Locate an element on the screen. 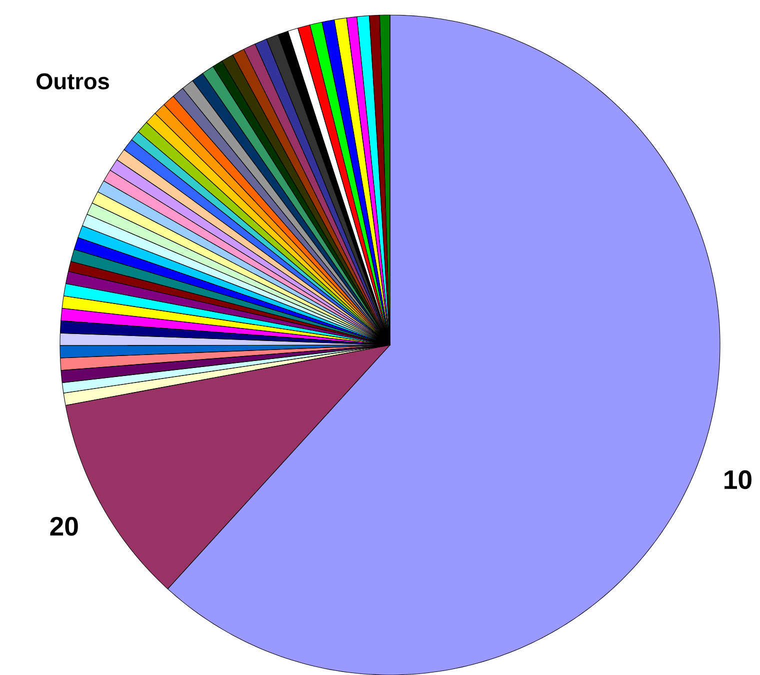 This screenshot has width=760, height=675. text: Outros is located at coordinates (72, 81).